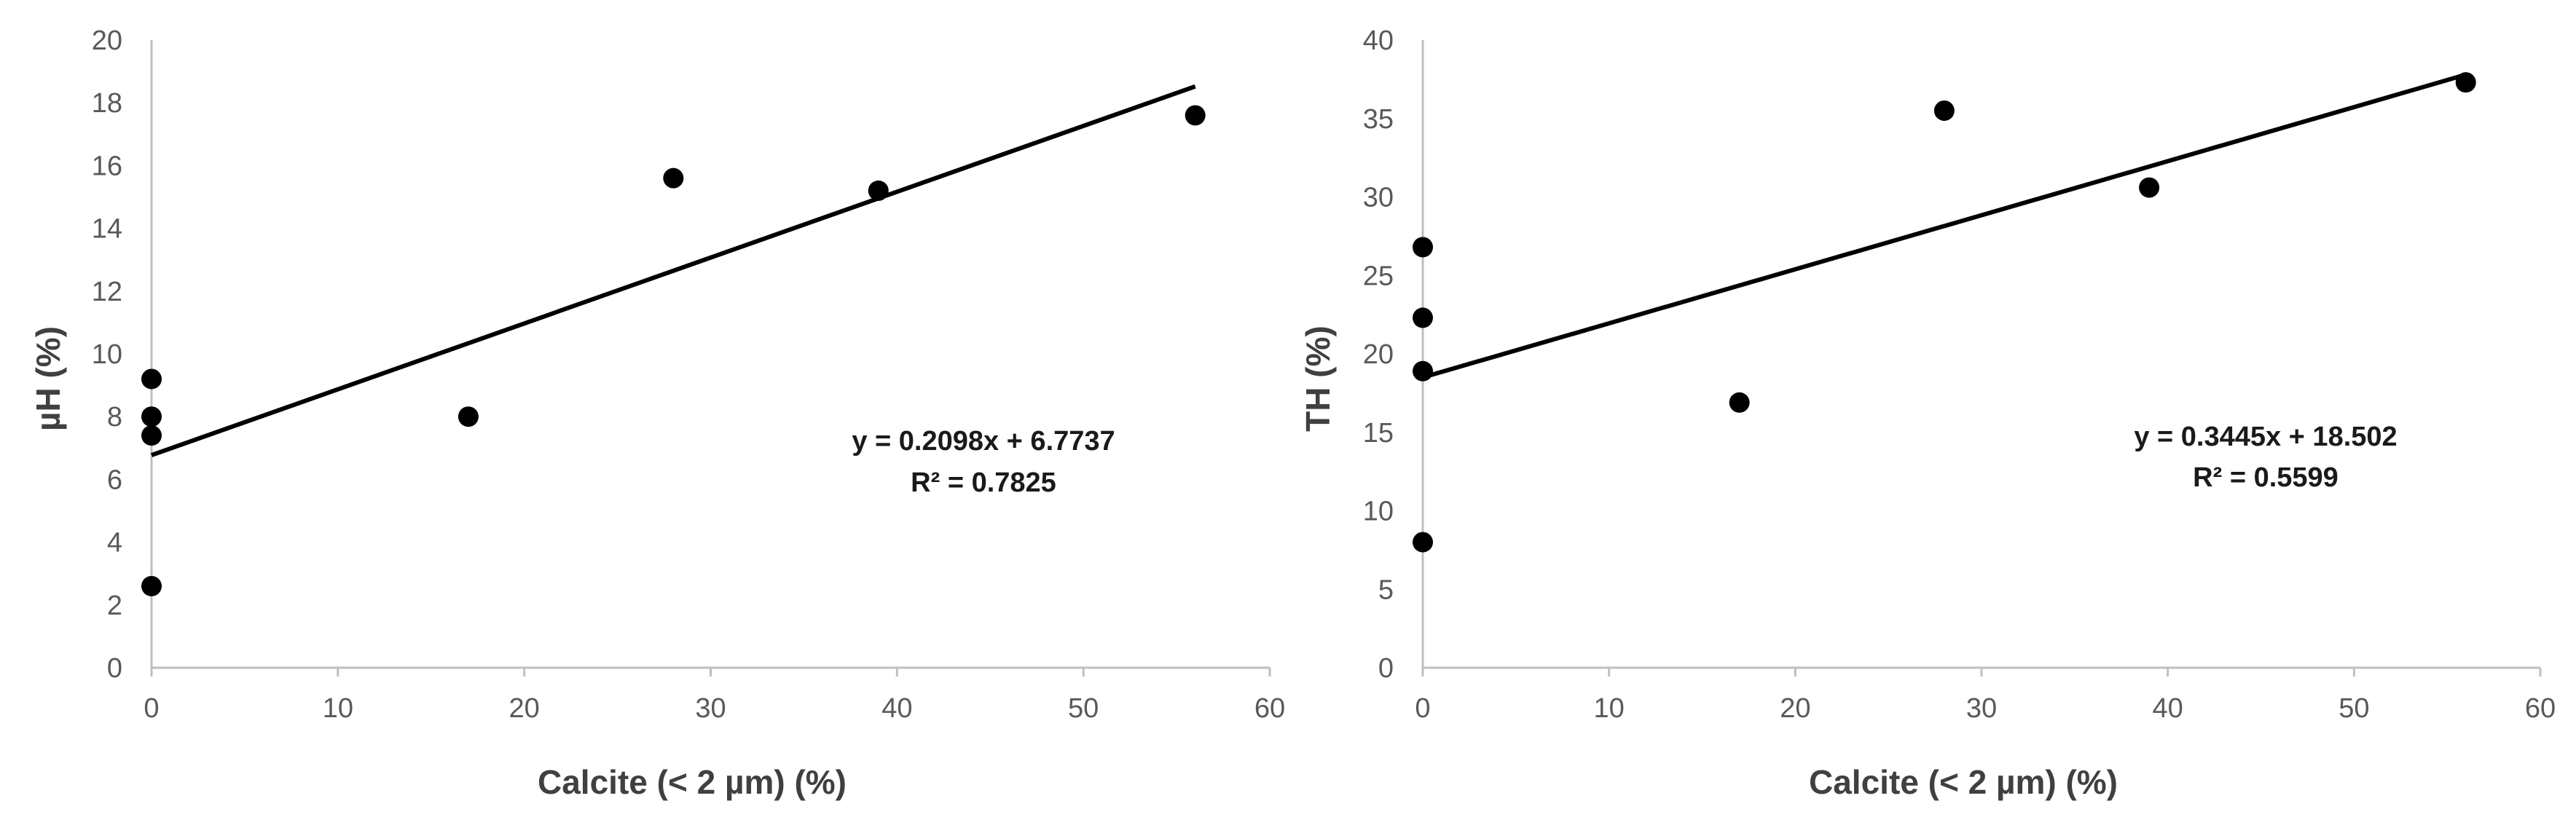 The width and height of the screenshot is (2576, 825). Describe the element at coordinates (114, 480) in the screenshot. I see `chart-0-y-tick-label: 6` at that location.